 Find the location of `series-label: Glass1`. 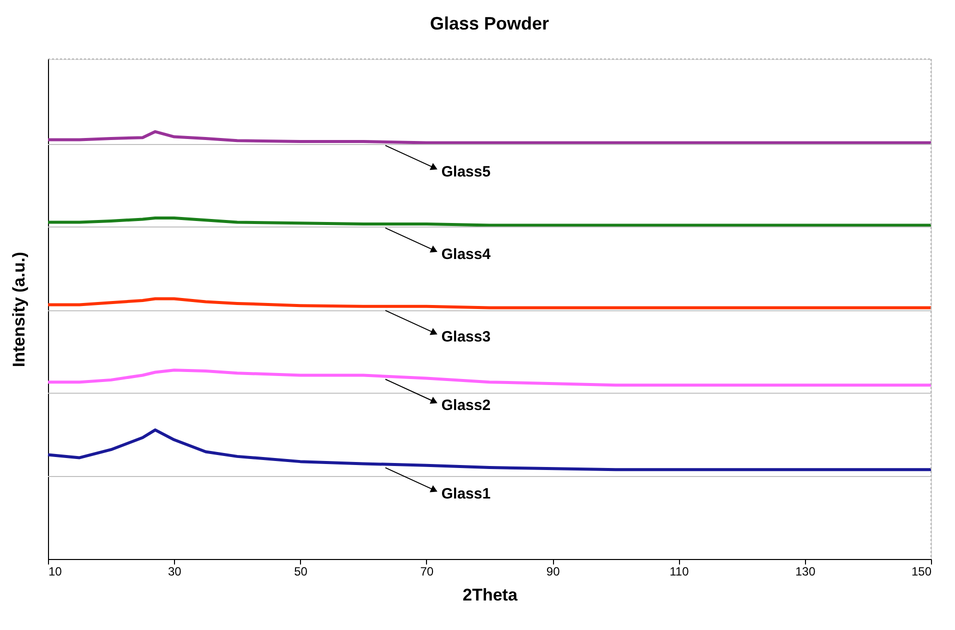

series-label: Glass1 is located at coordinates (466, 494).